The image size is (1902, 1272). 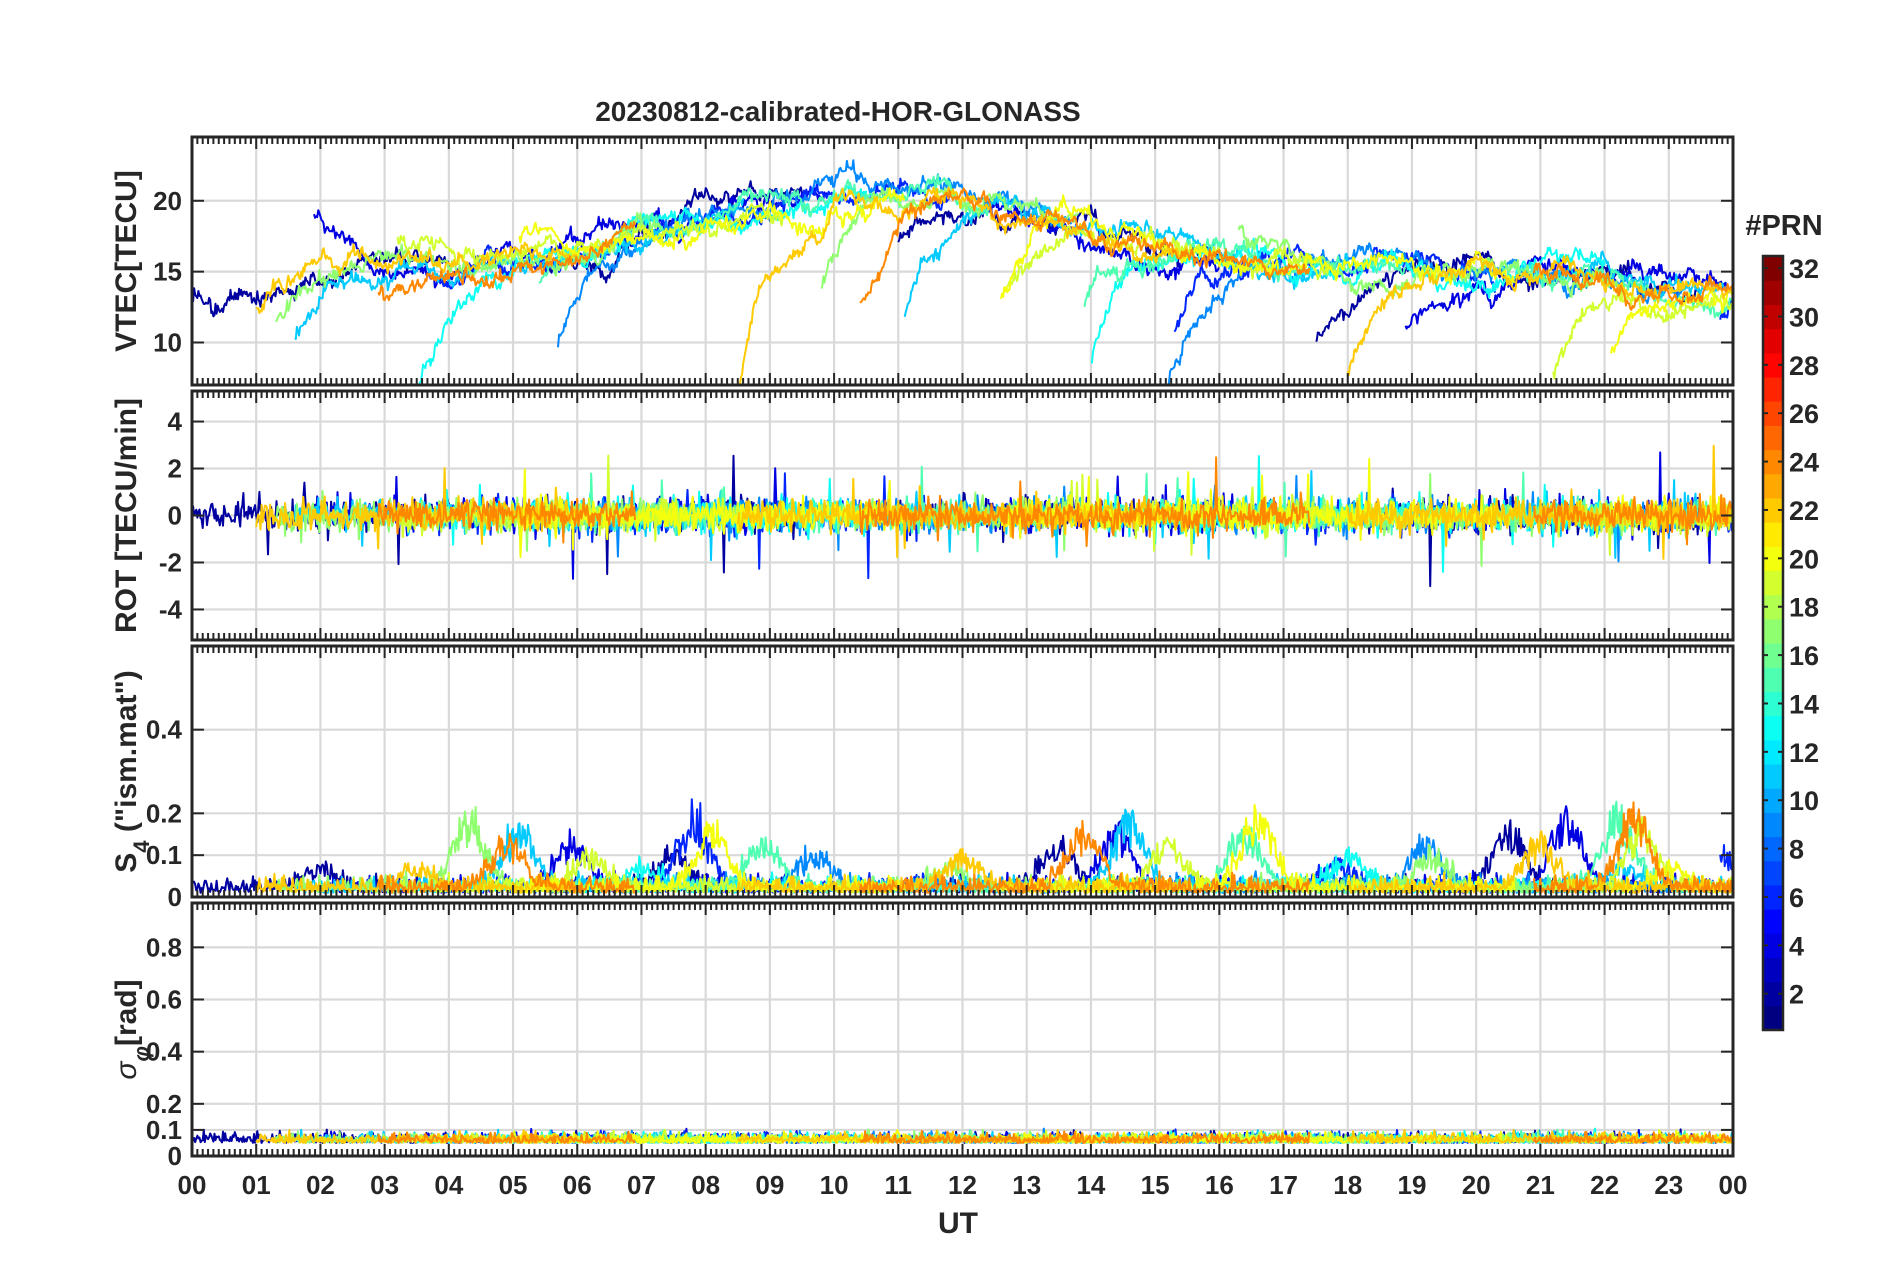 I want to click on x-tick-label: 03, so click(x=384, y=1185).